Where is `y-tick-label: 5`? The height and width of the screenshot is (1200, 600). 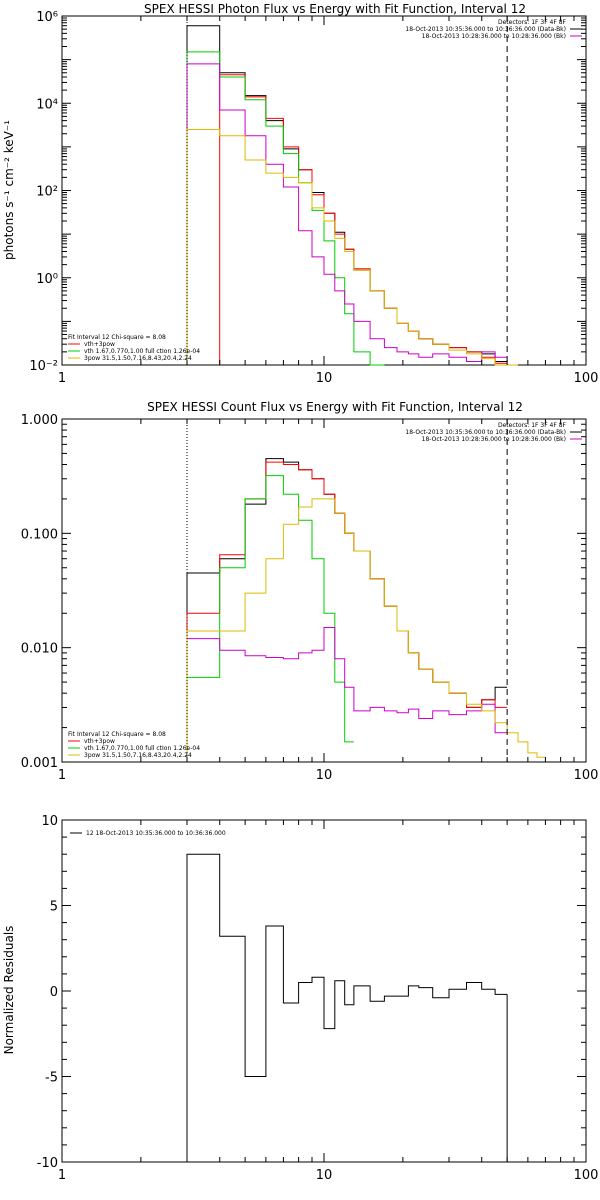 y-tick-label: 5 is located at coordinates (54, 907).